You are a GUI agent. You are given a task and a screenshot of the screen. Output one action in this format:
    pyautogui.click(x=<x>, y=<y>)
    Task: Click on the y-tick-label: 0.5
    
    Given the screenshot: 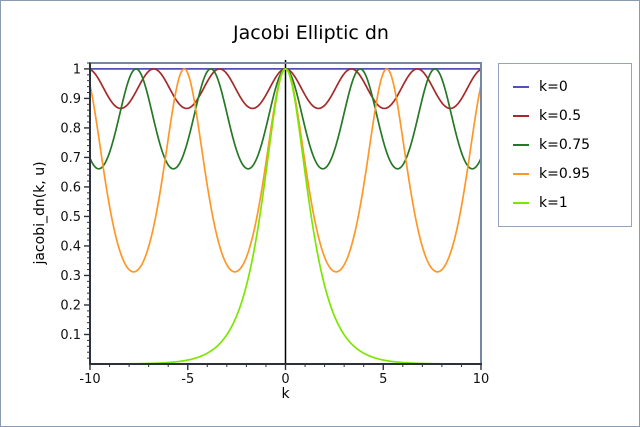 What is the action you would take?
    pyautogui.click(x=70, y=217)
    